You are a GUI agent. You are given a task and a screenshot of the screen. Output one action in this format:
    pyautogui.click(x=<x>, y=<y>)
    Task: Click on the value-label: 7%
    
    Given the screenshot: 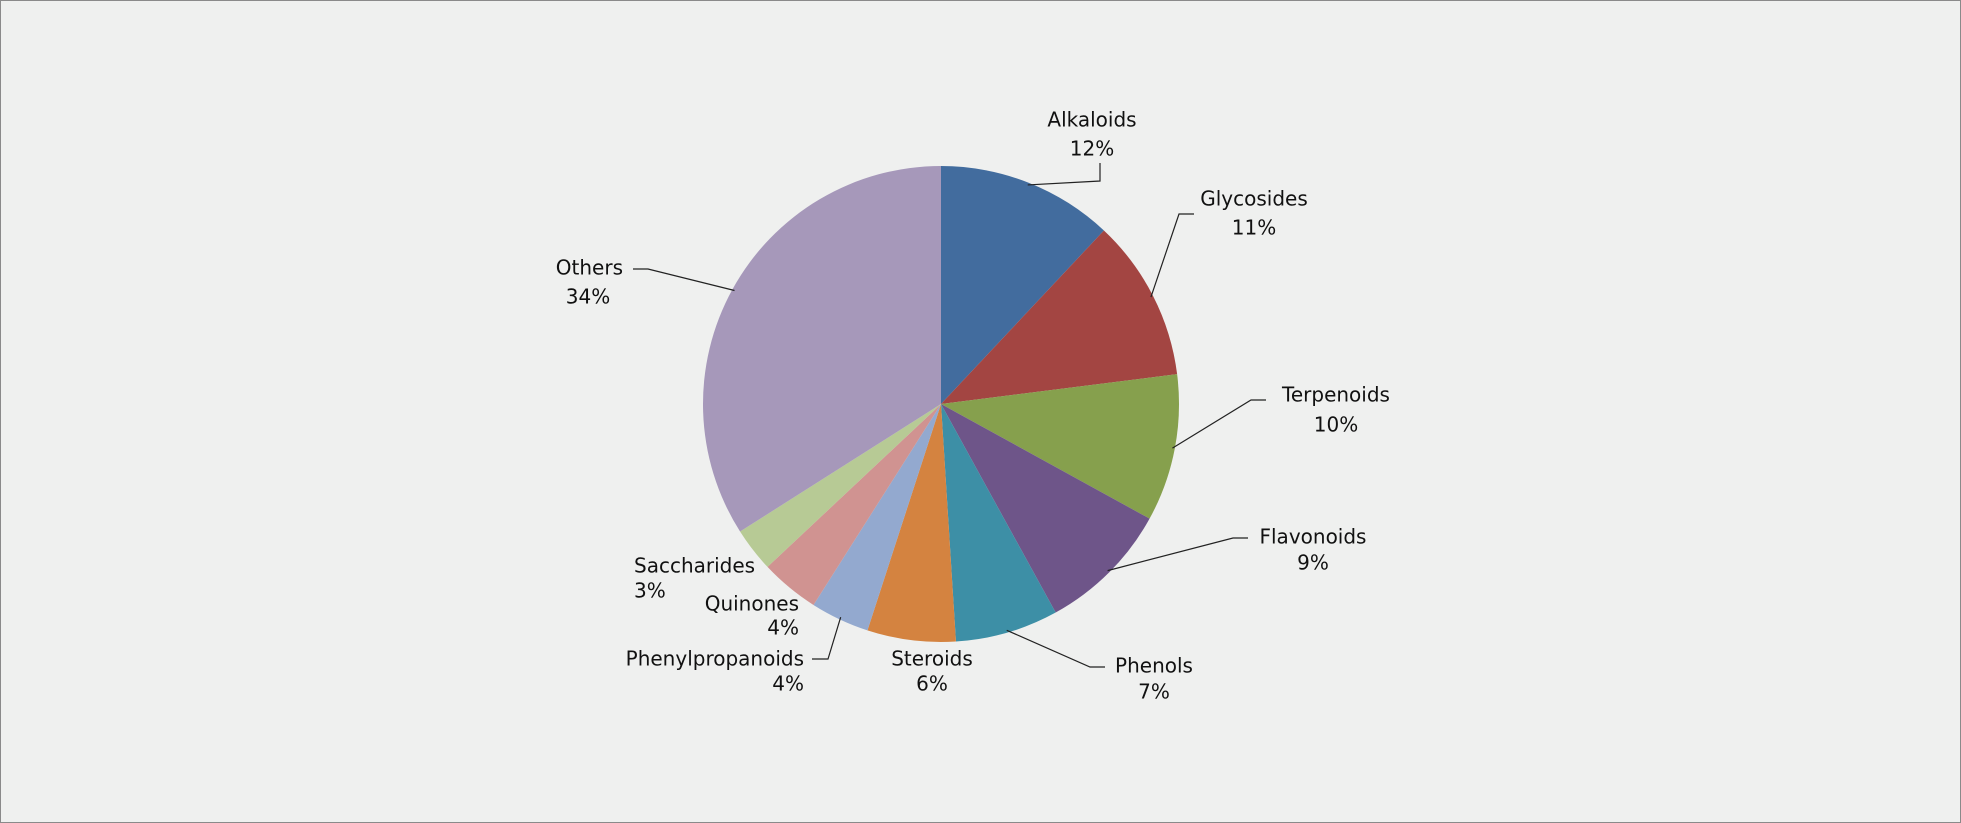 What is the action you would take?
    pyautogui.click(x=1154, y=692)
    